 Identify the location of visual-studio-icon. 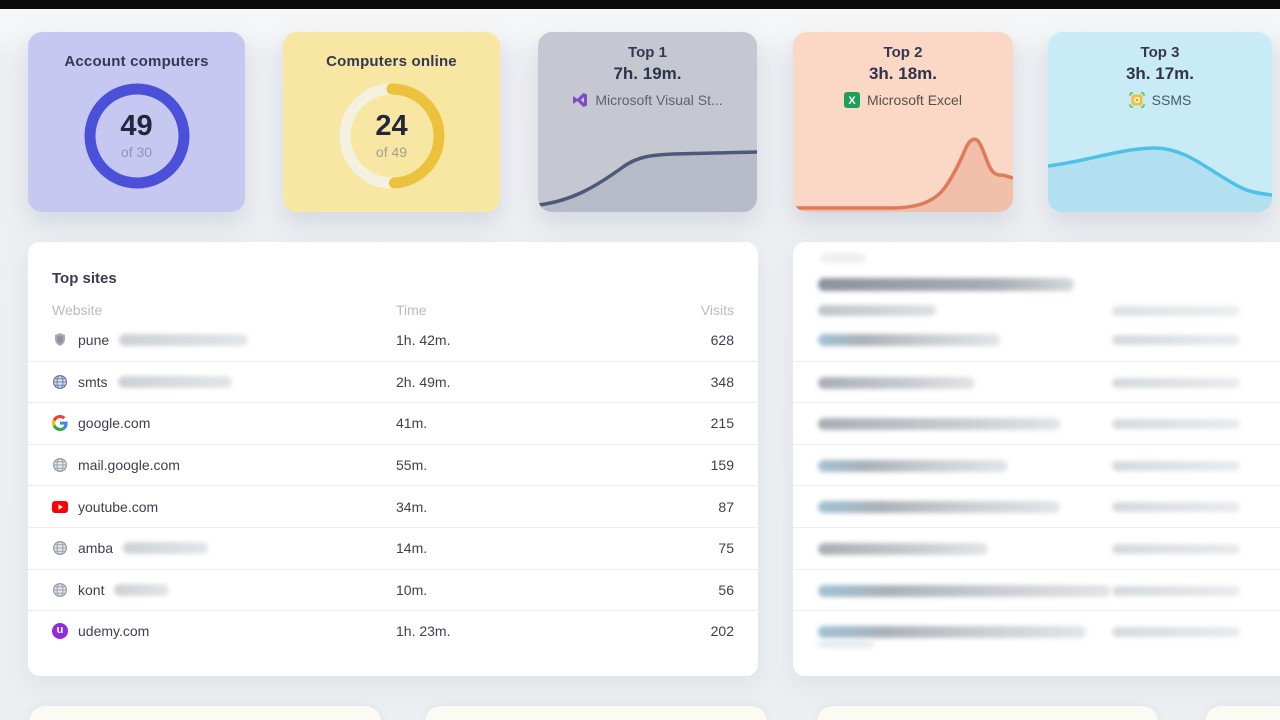
(580, 100).